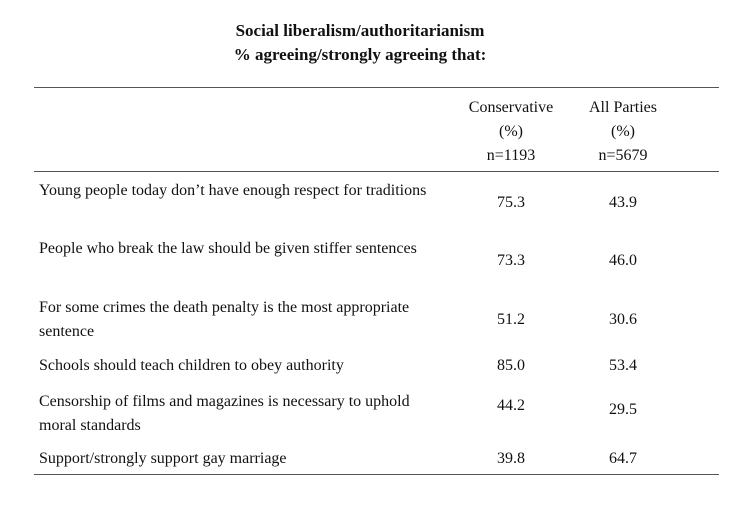 Image resolution: width=754 pixels, height=521 pixels. What do you see at coordinates (163, 458) in the screenshot?
I see `row-label: Support/strongly support gay marriage` at bounding box center [163, 458].